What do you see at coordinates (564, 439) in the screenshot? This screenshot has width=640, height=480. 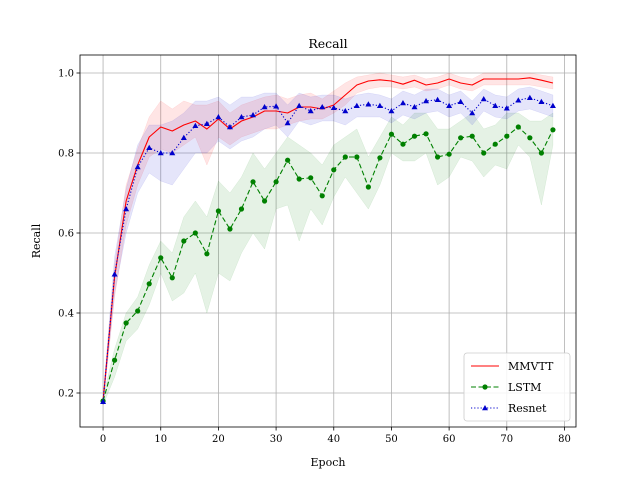 I see `x-tick-label: 80` at bounding box center [564, 439].